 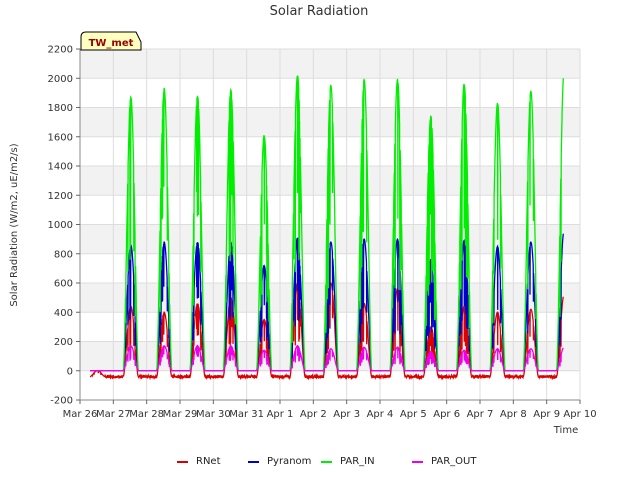 I want to click on x-tick-label: Apr 7, so click(x=480, y=414).